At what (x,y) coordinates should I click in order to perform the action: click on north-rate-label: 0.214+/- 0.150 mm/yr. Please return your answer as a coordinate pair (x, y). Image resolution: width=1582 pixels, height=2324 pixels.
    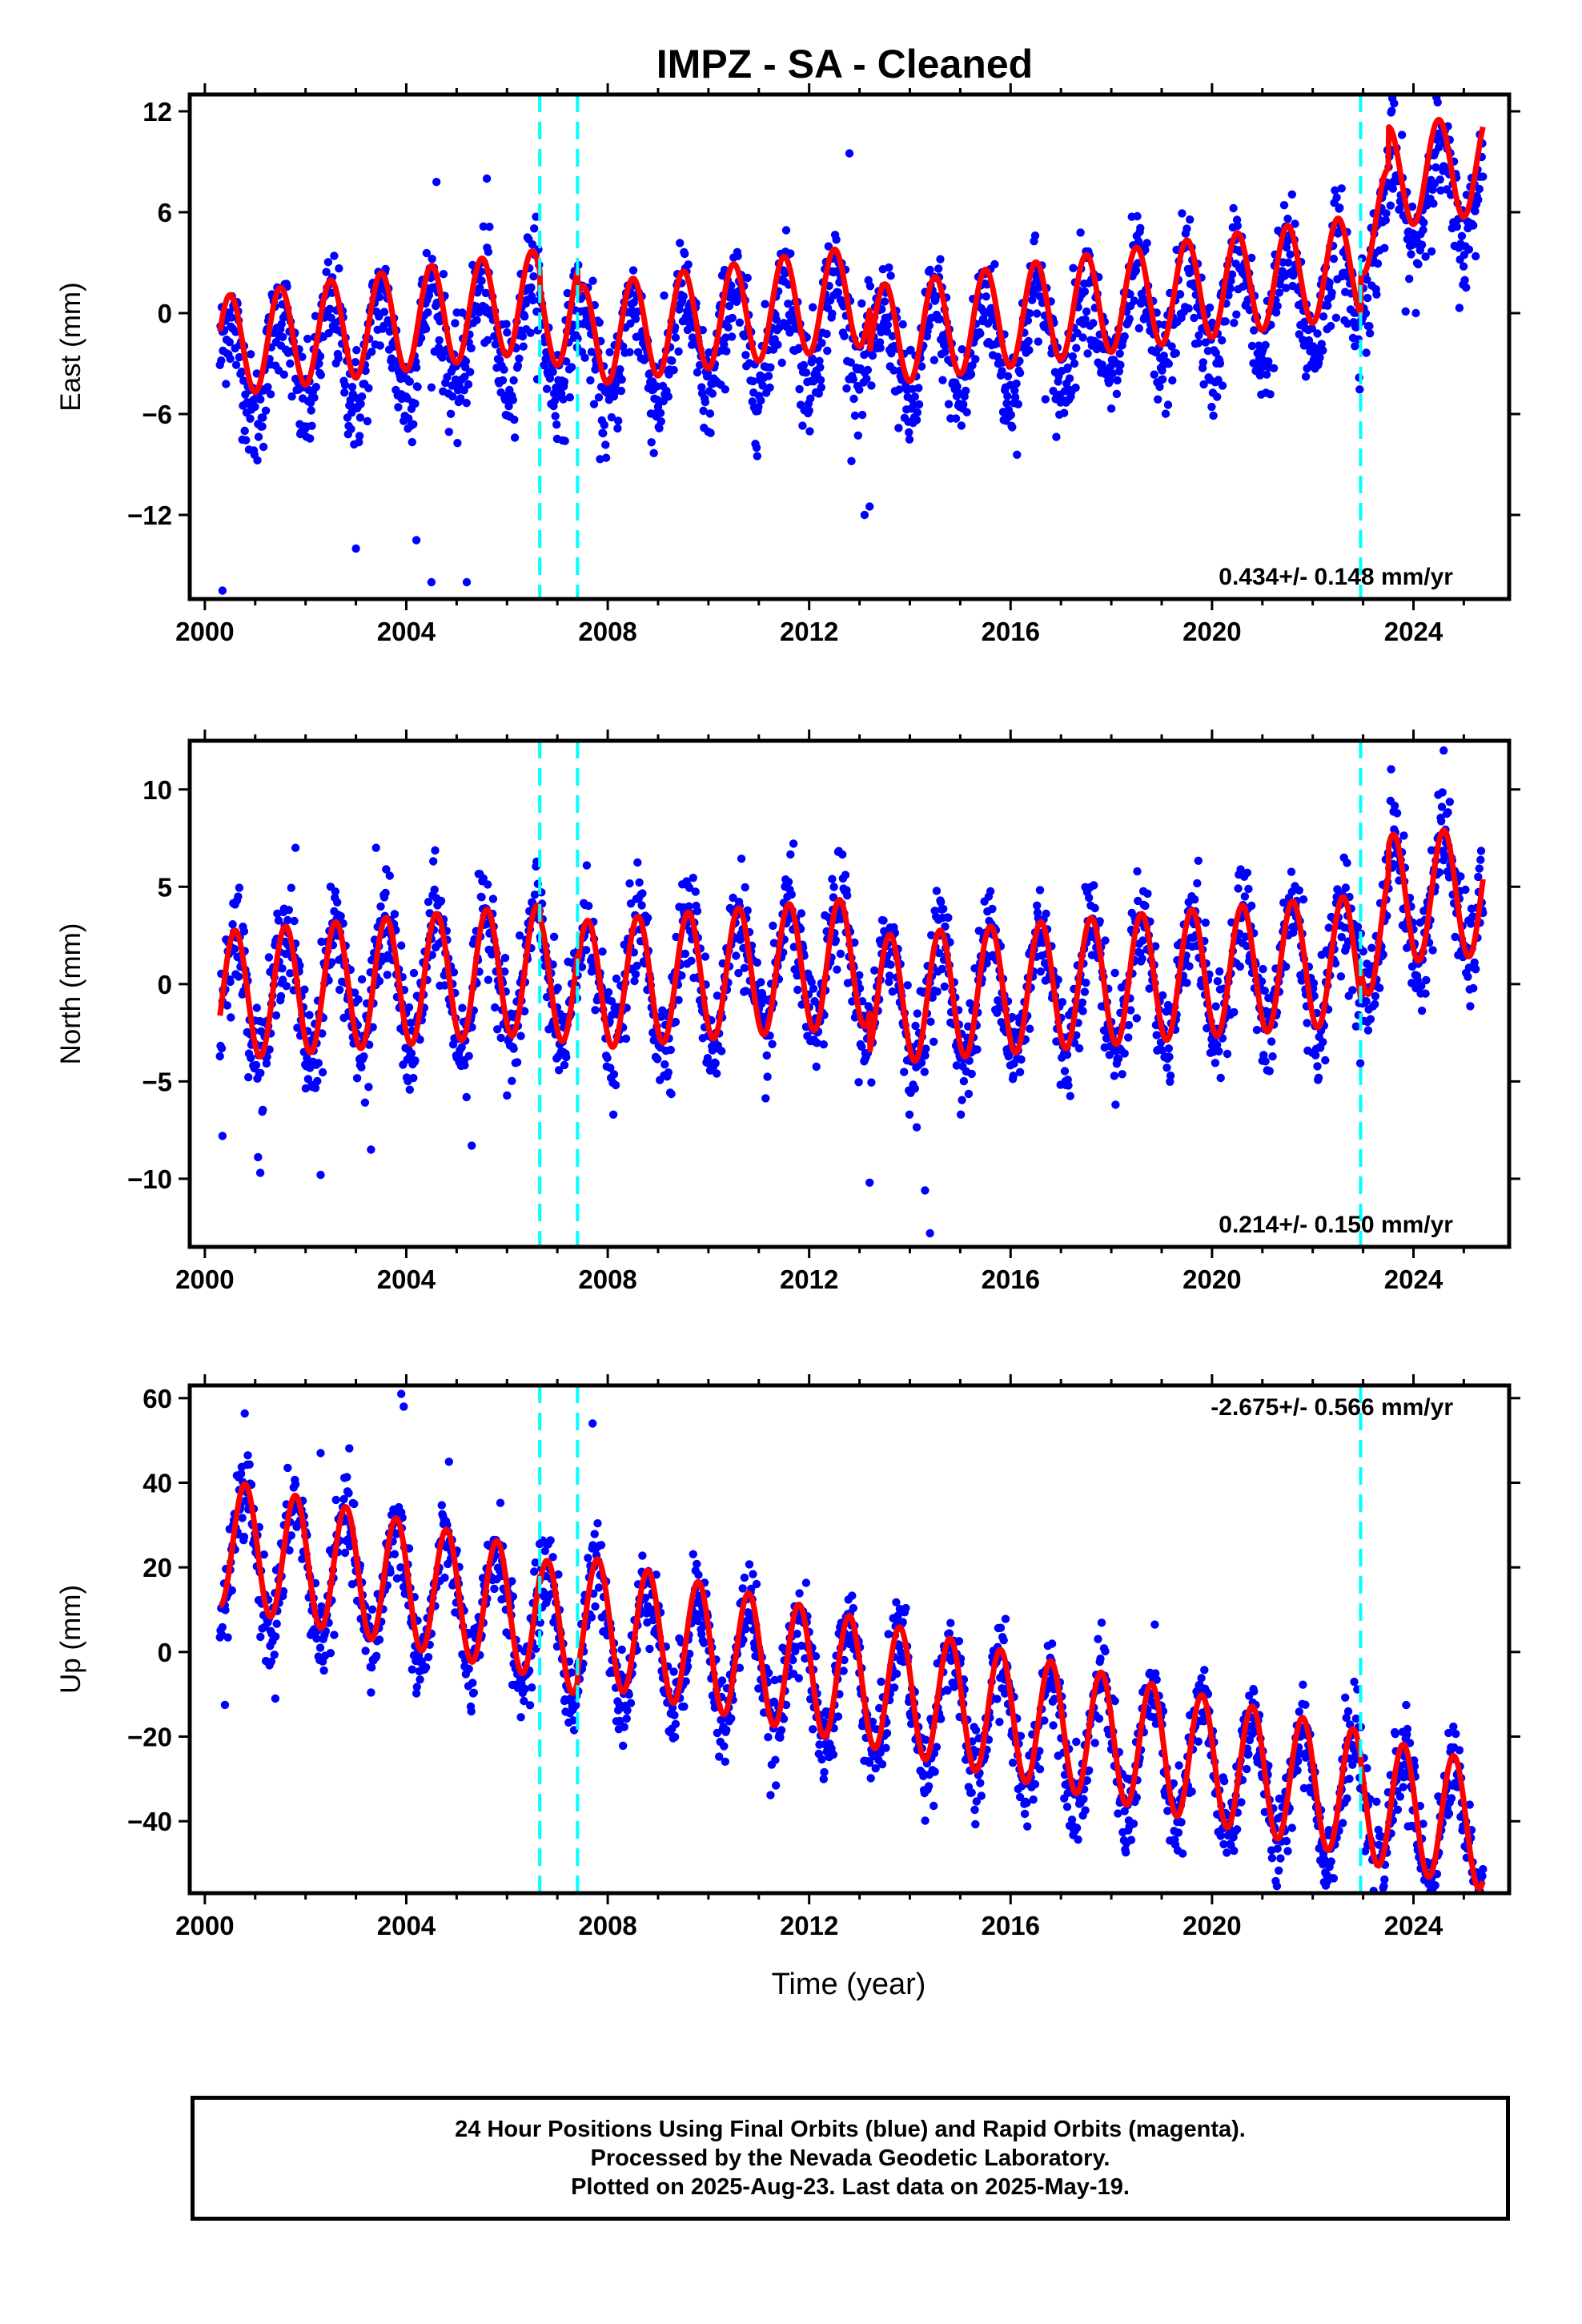
    Looking at the image, I should click on (1336, 1225).